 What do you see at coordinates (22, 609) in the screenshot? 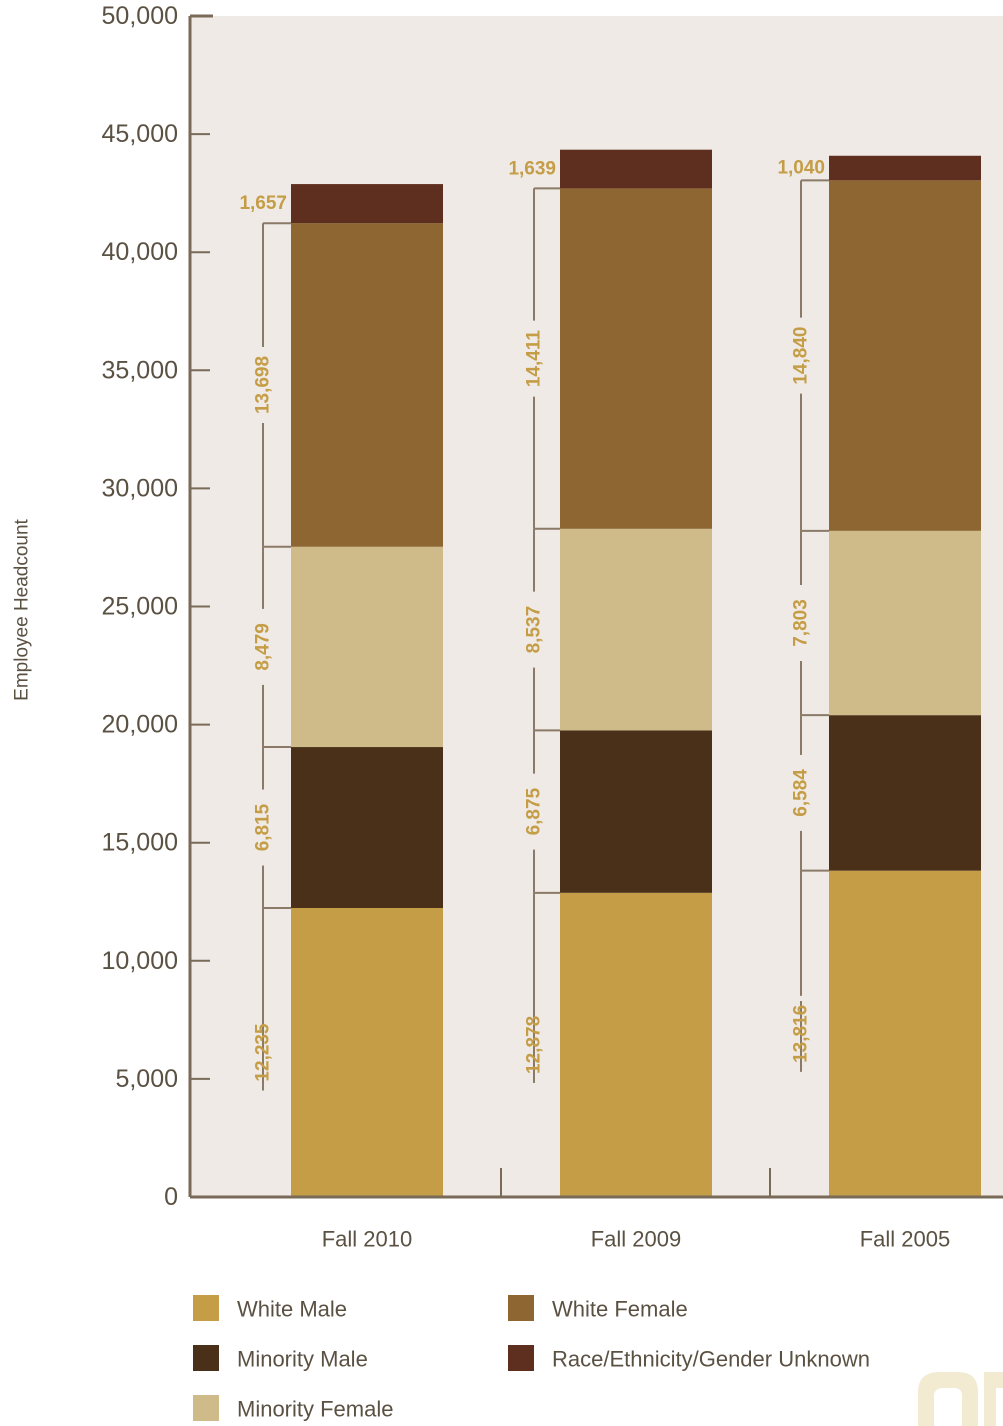
I see `y-axis-label: Employee Headcount` at bounding box center [22, 609].